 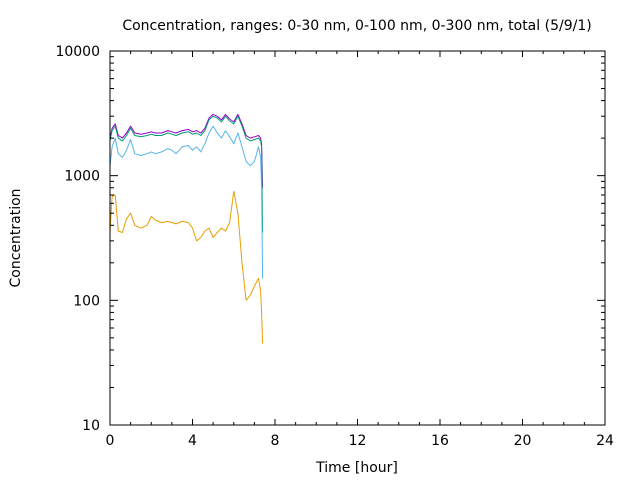 I want to click on x-tick-label: 12, so click(x=358, y=441).